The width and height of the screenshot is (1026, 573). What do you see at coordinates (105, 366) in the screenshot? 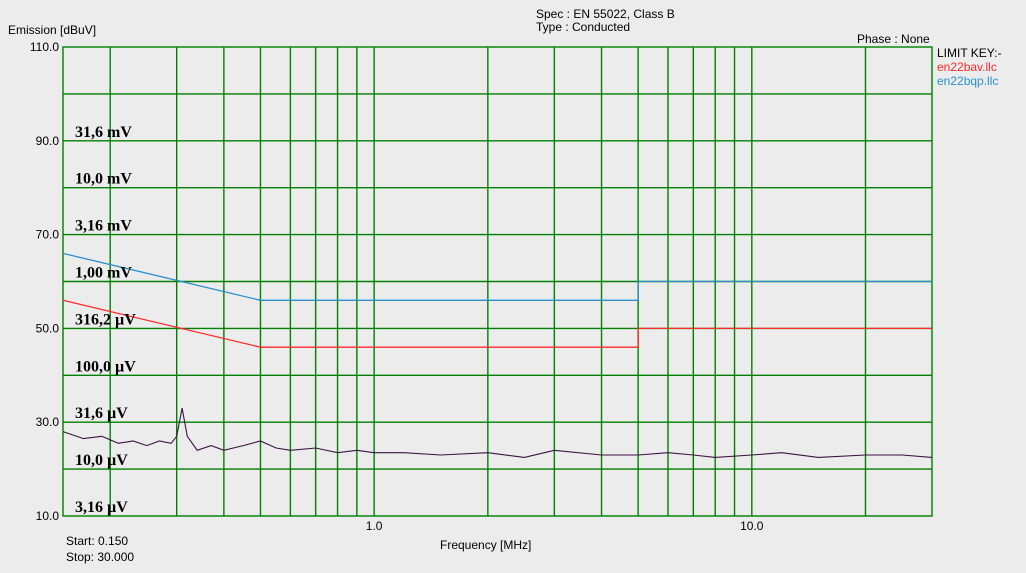
I see `voltage-annotation: 100,0 µV` at bounding box center [105, 366].